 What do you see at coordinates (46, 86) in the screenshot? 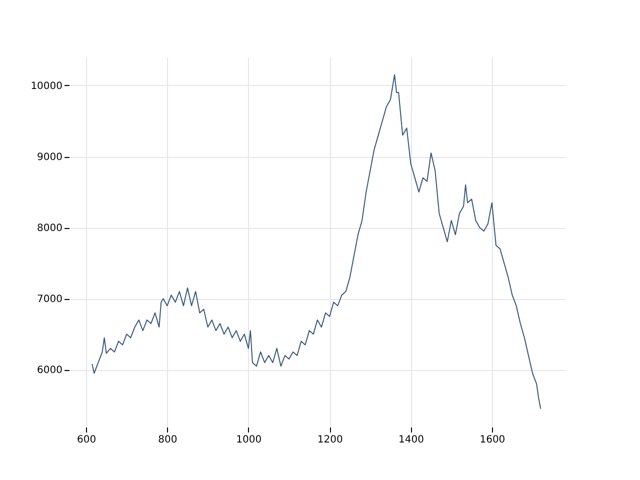
I see `y-tick-label: 10000` at bounding box center [46, 86].